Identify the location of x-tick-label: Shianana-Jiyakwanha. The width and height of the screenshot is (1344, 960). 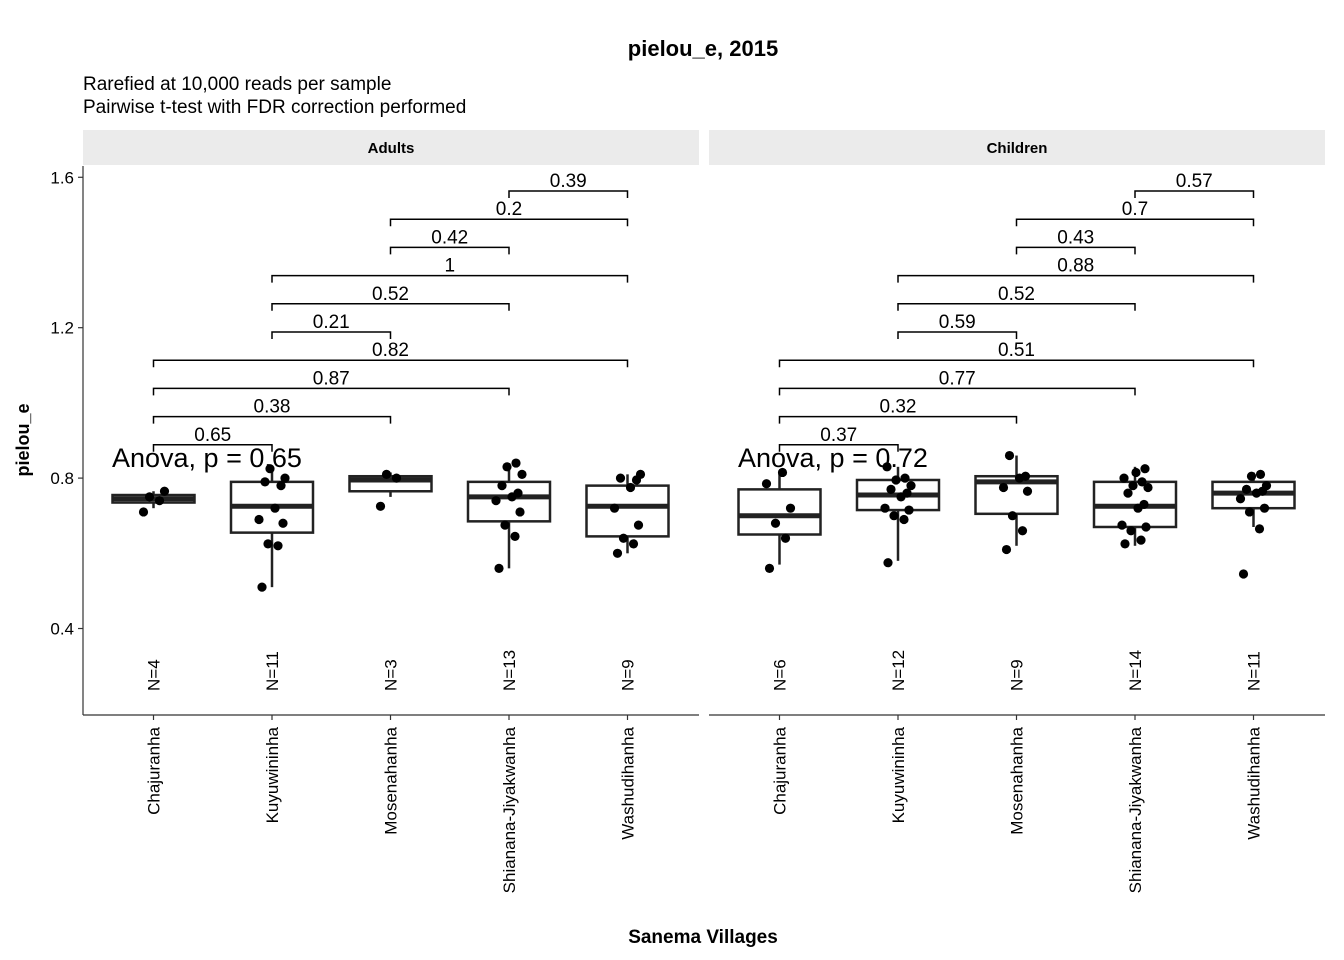
(1135, 809).